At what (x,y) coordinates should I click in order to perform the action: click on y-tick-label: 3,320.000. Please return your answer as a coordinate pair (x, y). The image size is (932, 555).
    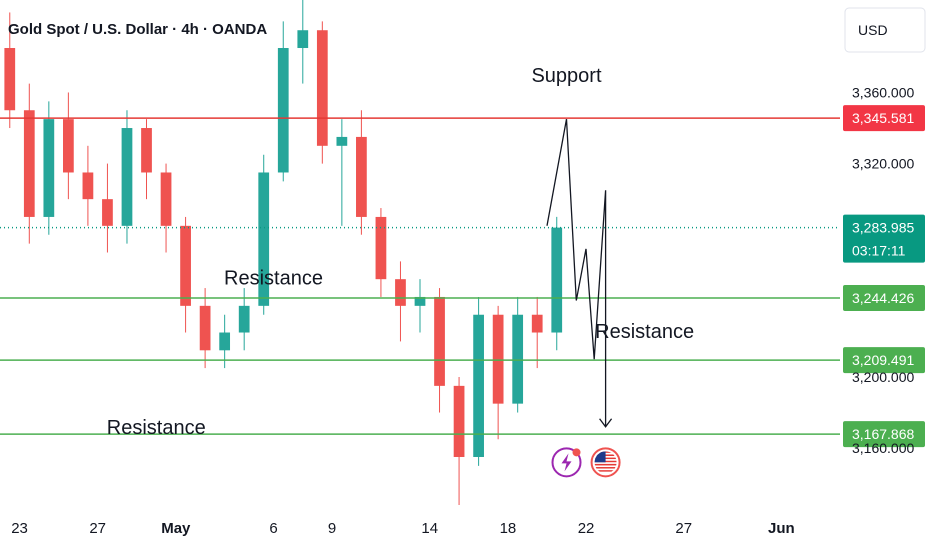
    Looking at the image, I should click on (883, 164).